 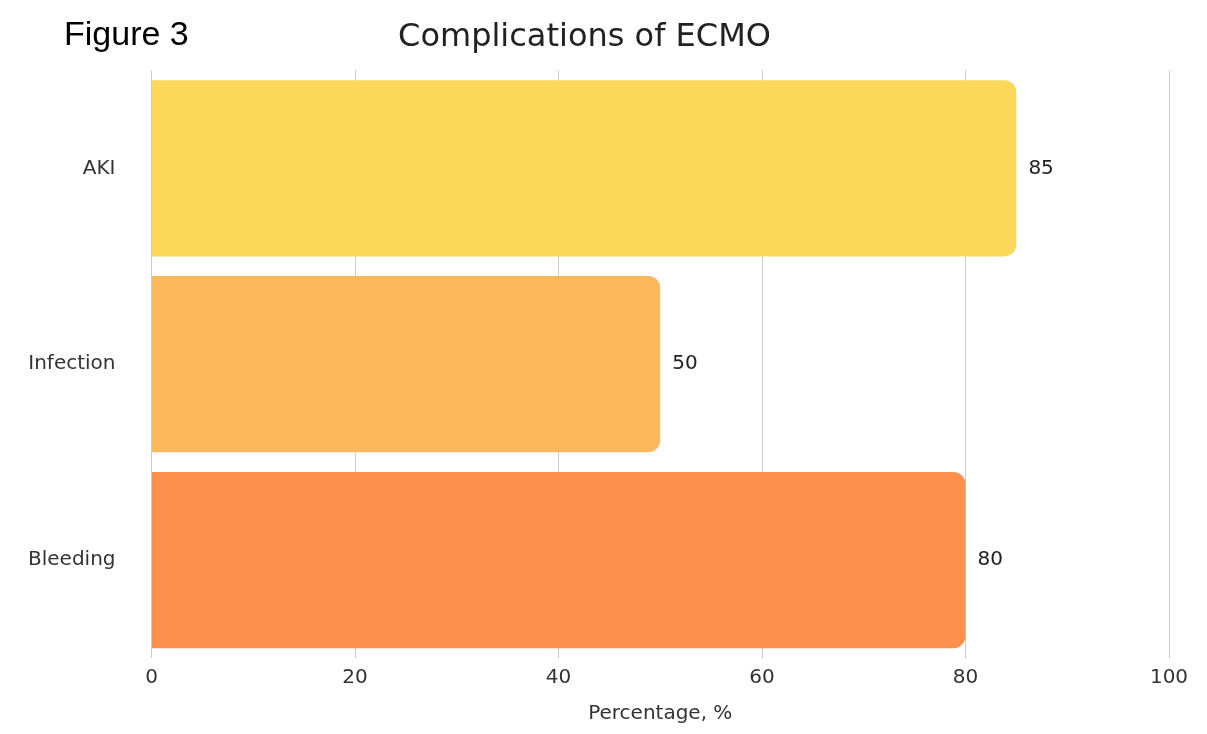 What do you see at coordinates (151, 676) in the screenshot?
I see `x-tick-label: 0` at bounding box center [151, 676].